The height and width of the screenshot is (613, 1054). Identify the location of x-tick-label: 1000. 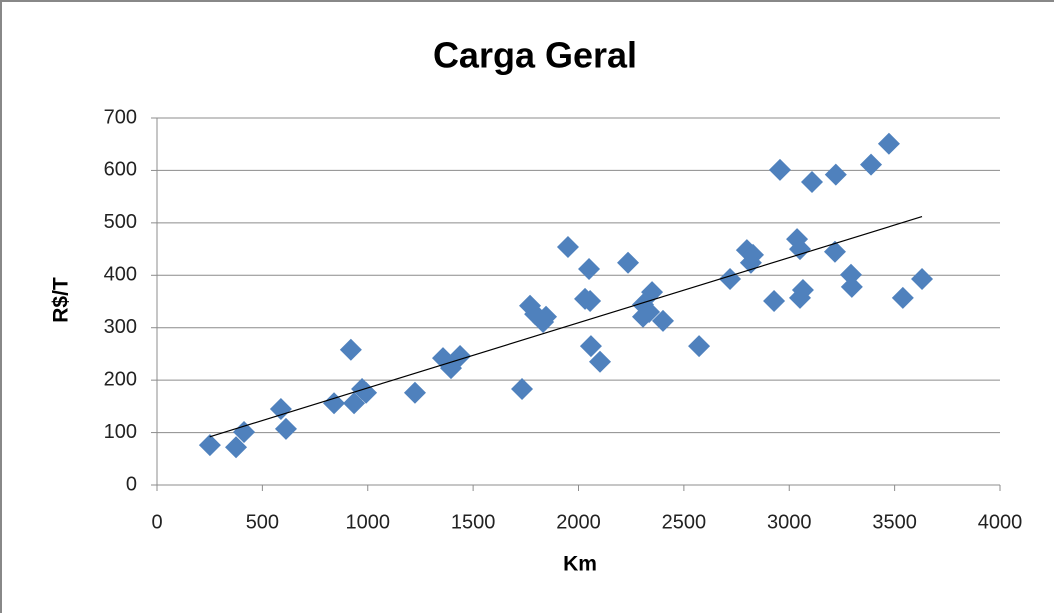
(368, 522).